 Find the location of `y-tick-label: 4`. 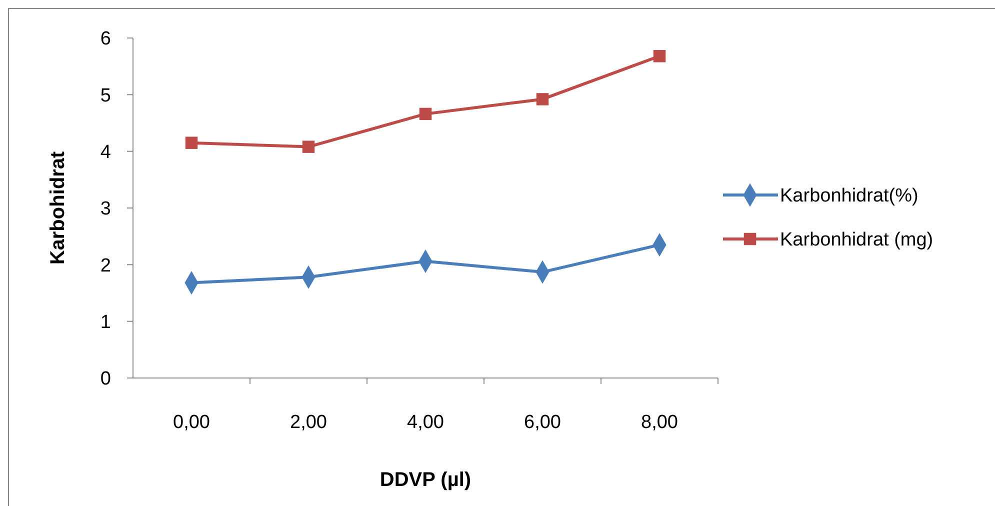

y-tick-label: 4 is located at coordinates (106, 152).